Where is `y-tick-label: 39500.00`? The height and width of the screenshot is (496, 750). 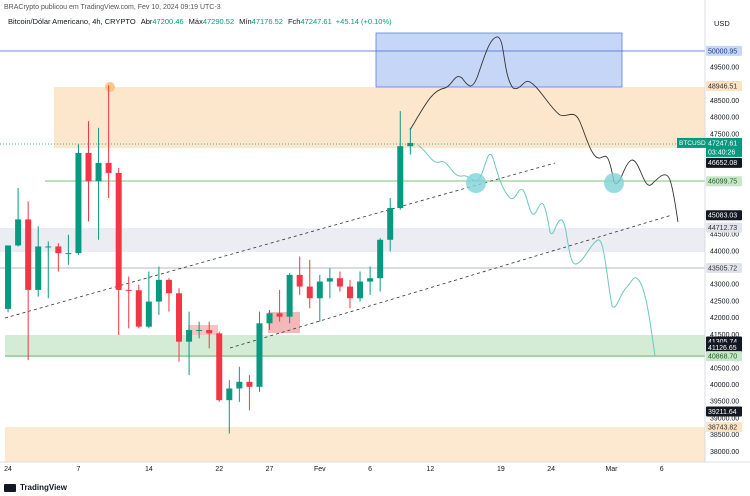
y-tick-label: 39500.00 is located at coordinates (724, 402).